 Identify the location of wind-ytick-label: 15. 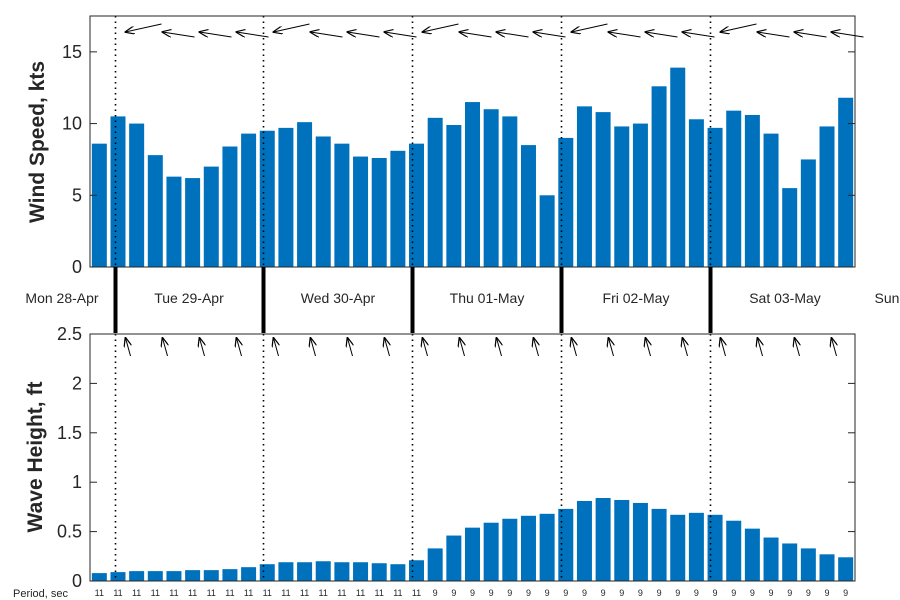
(72, 52).